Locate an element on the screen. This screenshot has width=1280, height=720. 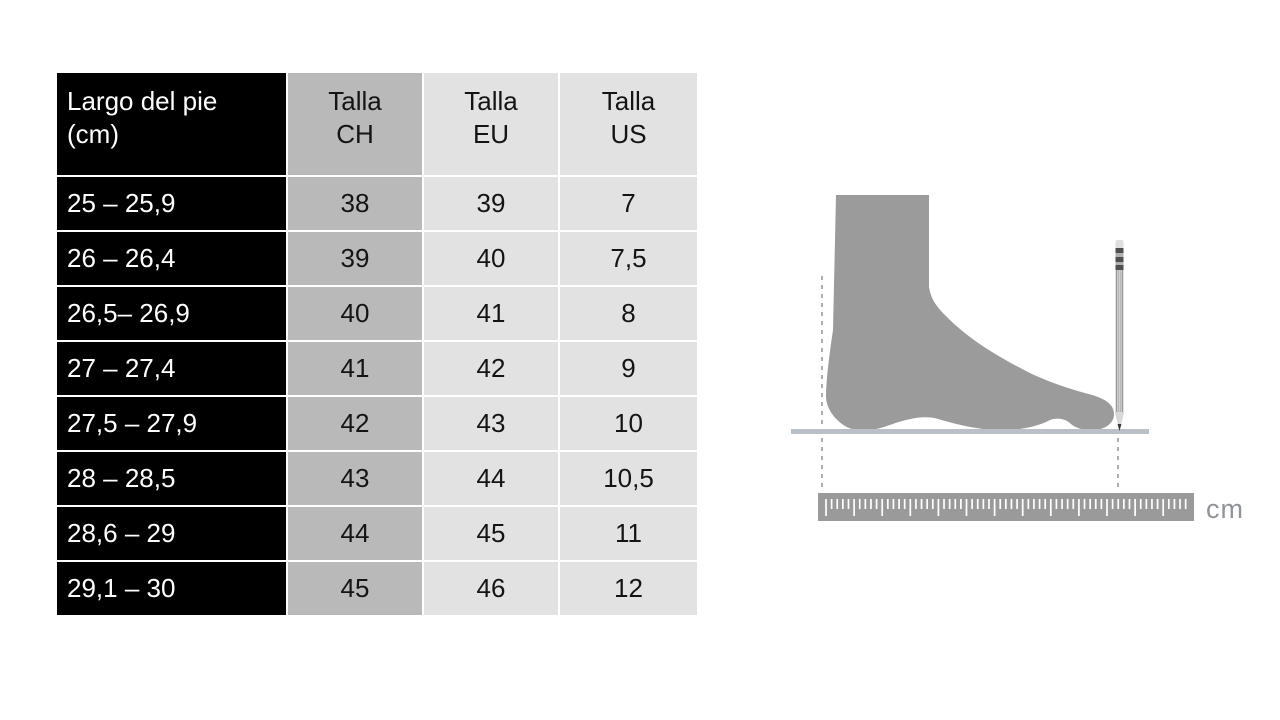
cell-size-us: 10,5 is located at coordinates (628, 478).